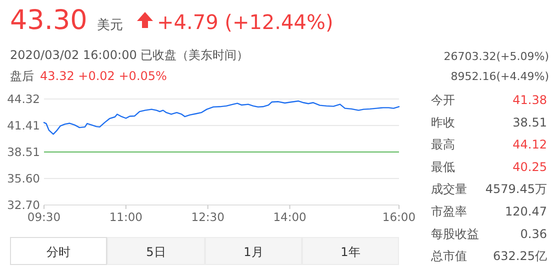 The image size is (559, 267). I want to click on y-tick-label: 35.60, so click(23, 179).